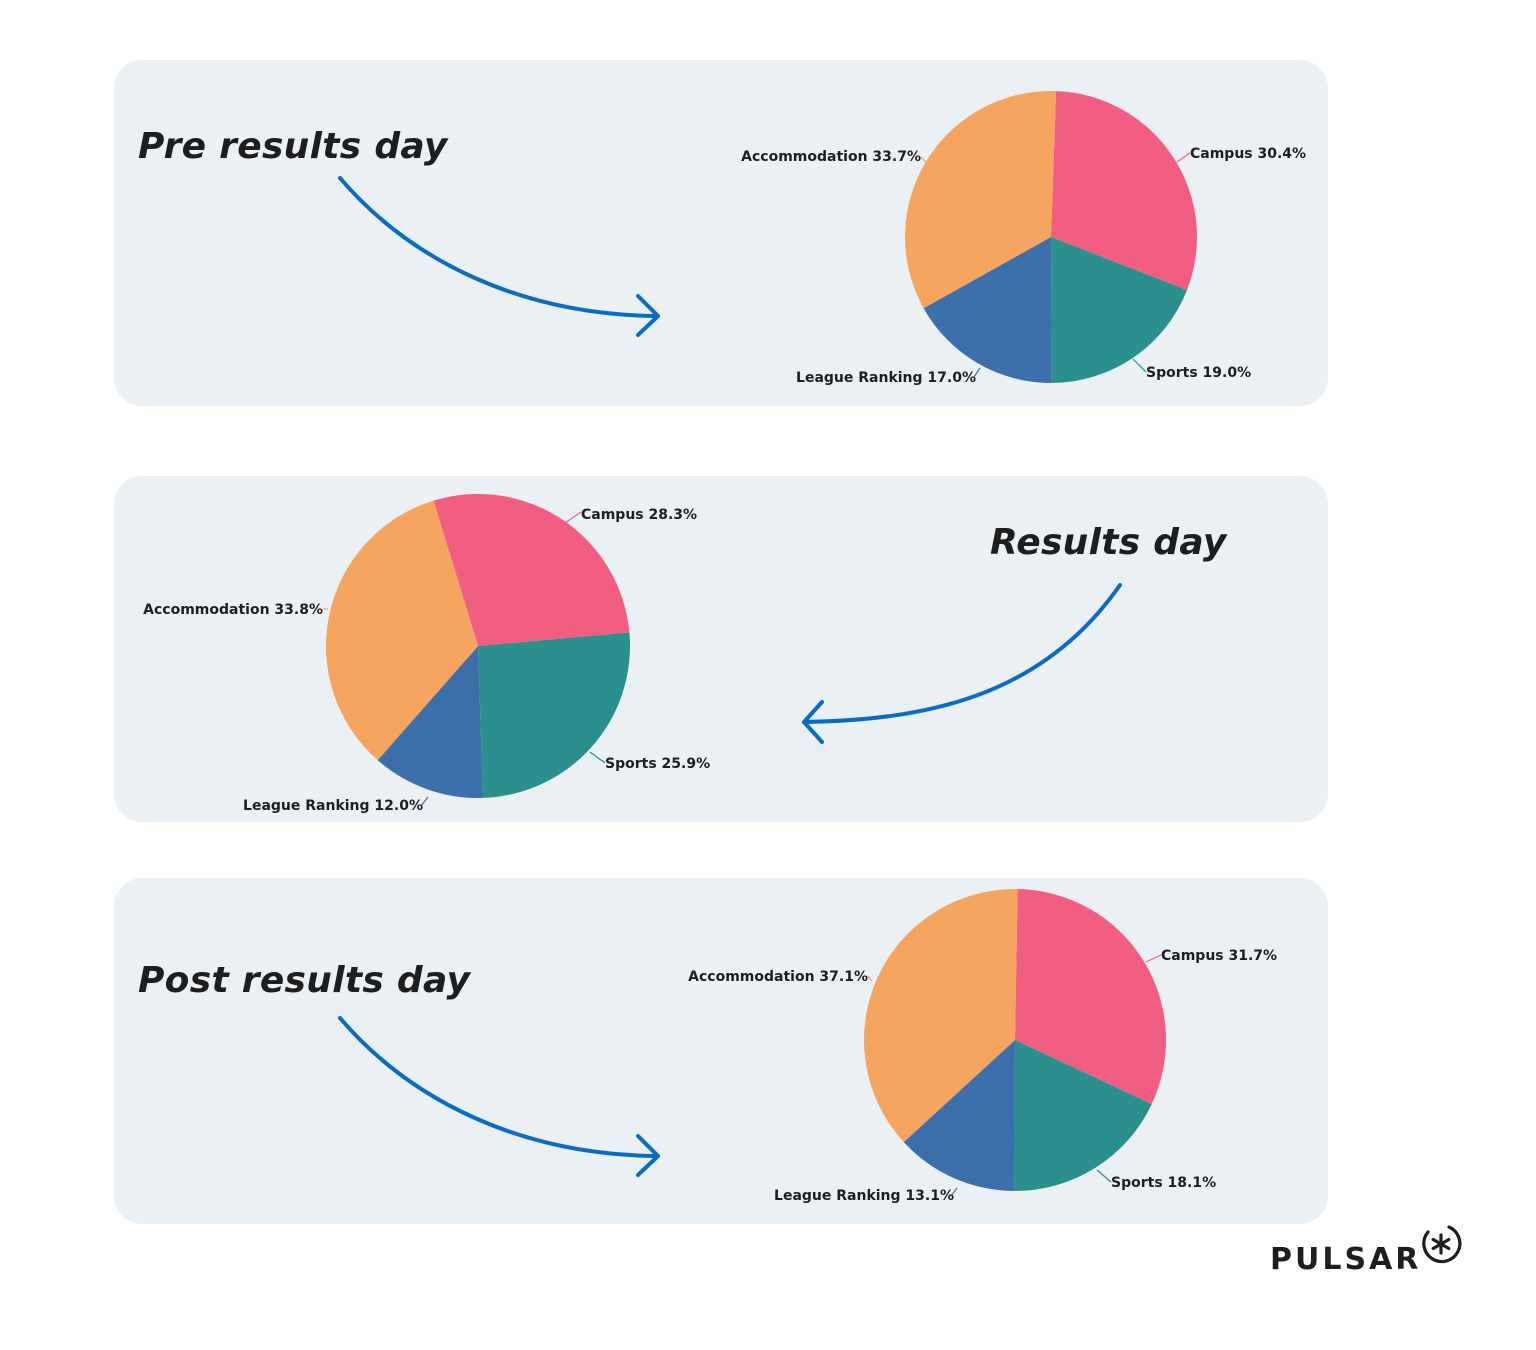 This screenshot has width=1536, height=1350. What do you see at coordinates (1198, 373) in the screenshot?
I see `pie-label-sports: Sports 19.0%` at bounding box center [1198, 373].